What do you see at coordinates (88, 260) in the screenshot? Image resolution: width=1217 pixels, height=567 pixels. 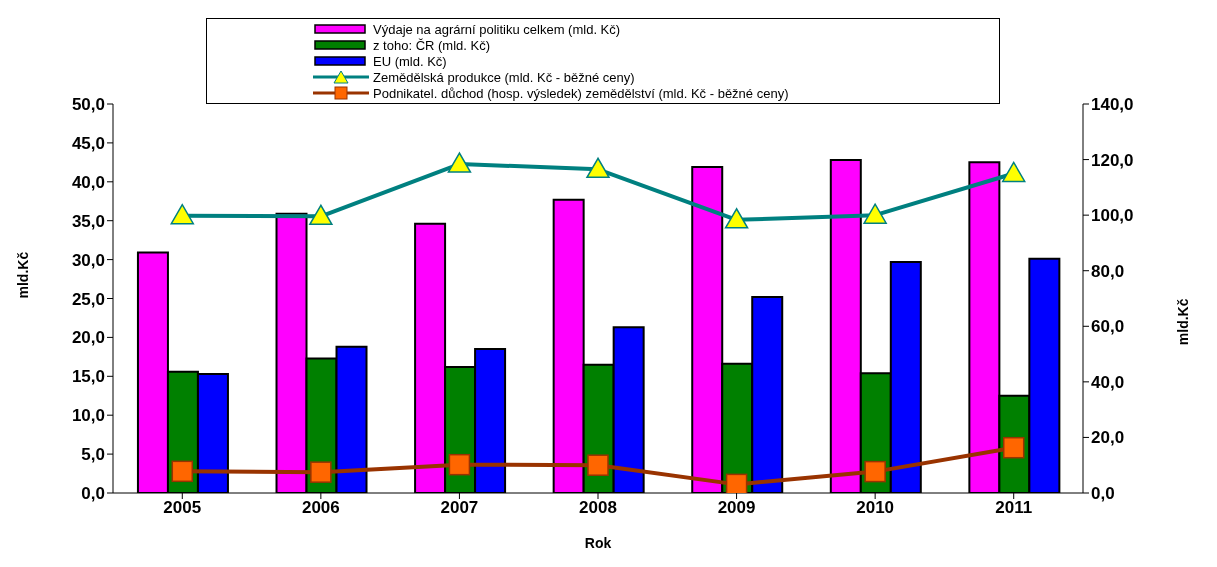 I see `y-tick-label: 30,0` at bounding box center [88, 260].